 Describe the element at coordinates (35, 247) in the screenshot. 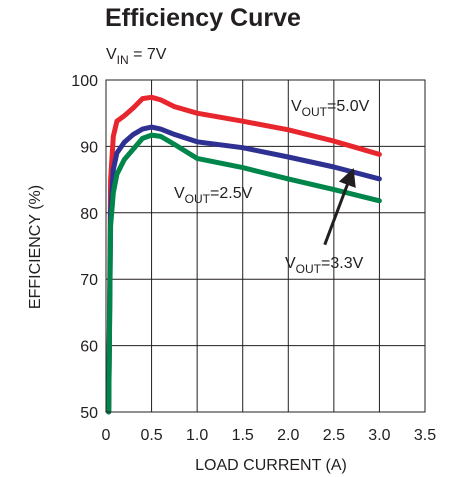

I see `y-axis-label: EFFICIENCY (%)` at that location.